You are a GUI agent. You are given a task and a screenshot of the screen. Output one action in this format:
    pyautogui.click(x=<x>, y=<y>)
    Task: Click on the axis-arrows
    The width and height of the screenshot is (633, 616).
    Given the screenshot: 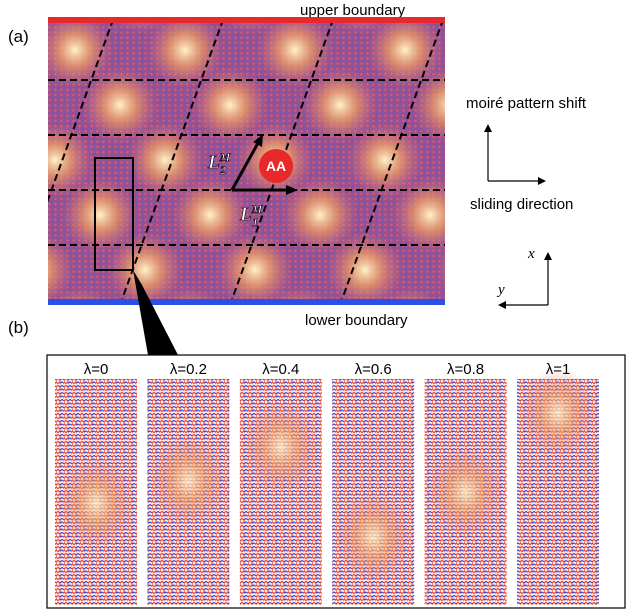 What is the action you would take?
    pyautogui.click(x=525, y=280)
    